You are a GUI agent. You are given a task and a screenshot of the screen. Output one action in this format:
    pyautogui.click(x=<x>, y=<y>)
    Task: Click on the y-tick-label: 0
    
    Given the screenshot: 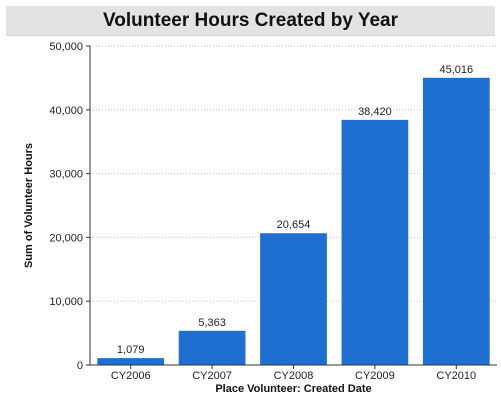 What is the action you would take?
    pyautogui.click(x=80, y=366)
    